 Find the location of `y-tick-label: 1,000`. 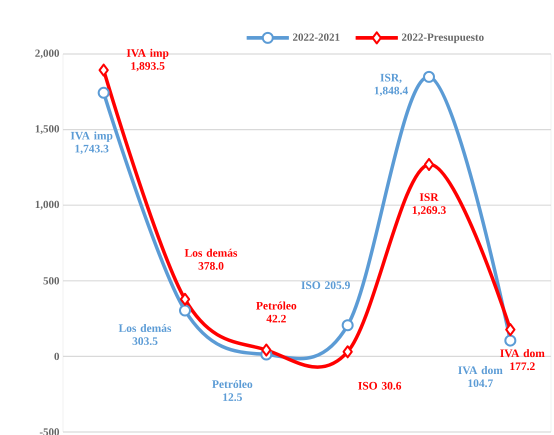

y-tick-label: 1,000 is located at coordinates (48, 205).